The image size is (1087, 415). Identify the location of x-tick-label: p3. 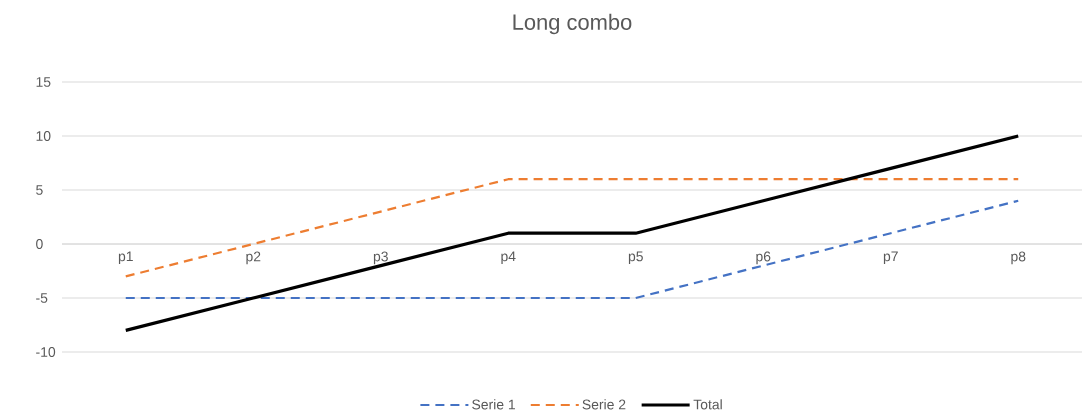
(380, 258).